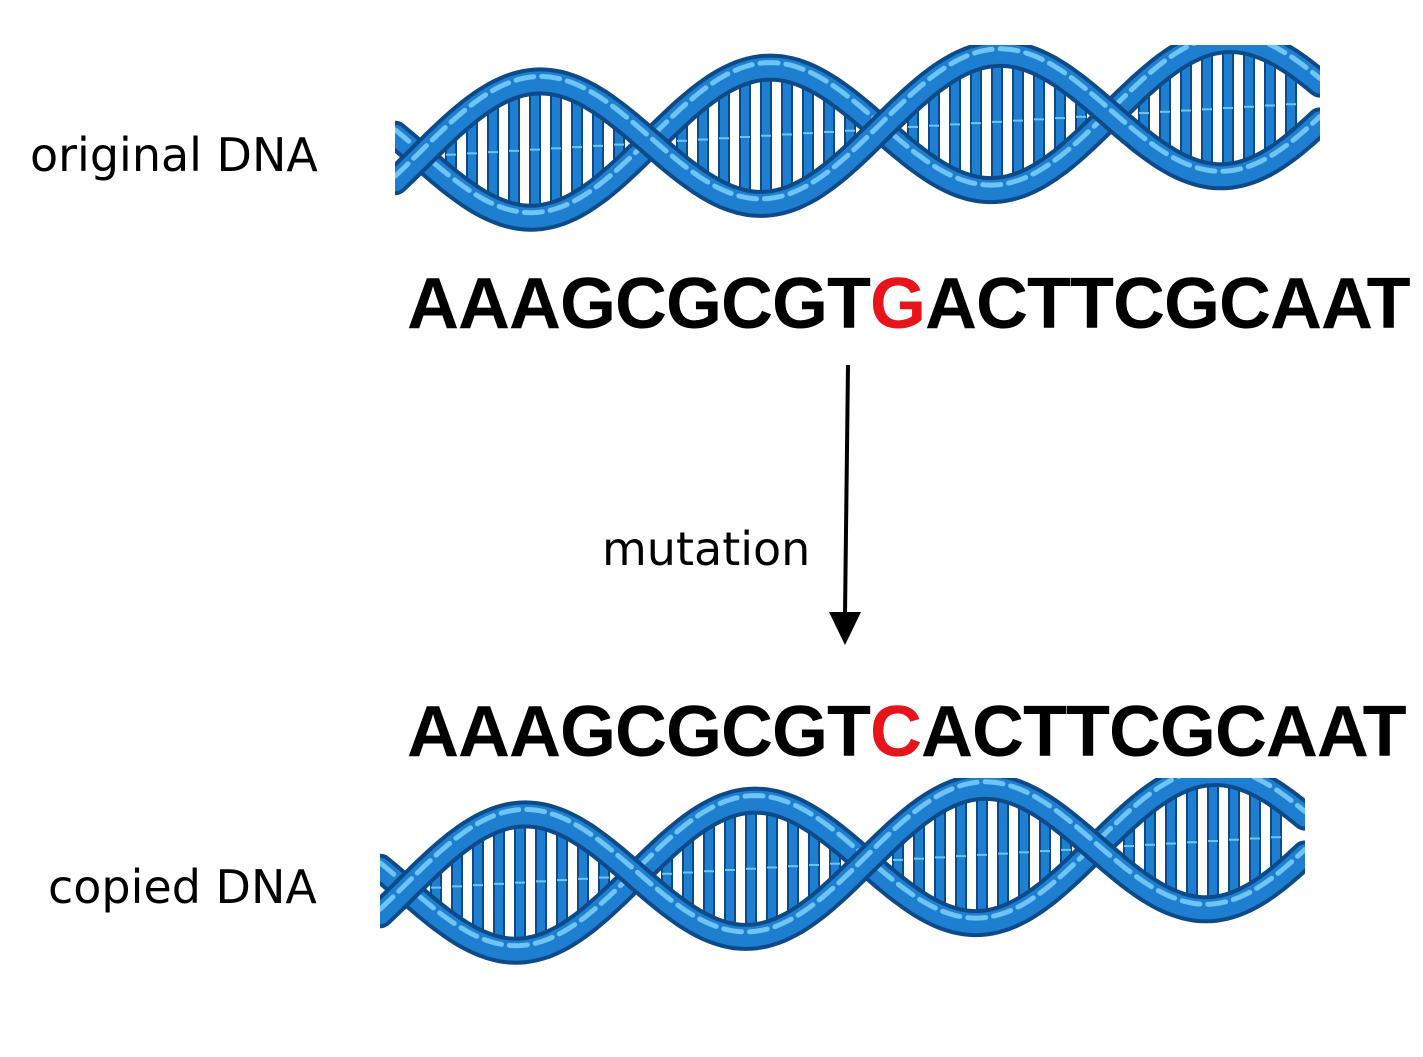 The width and height of the screenshot is (1423, 1057). I want to click on mutation-label: mutation, so click(706, 549).